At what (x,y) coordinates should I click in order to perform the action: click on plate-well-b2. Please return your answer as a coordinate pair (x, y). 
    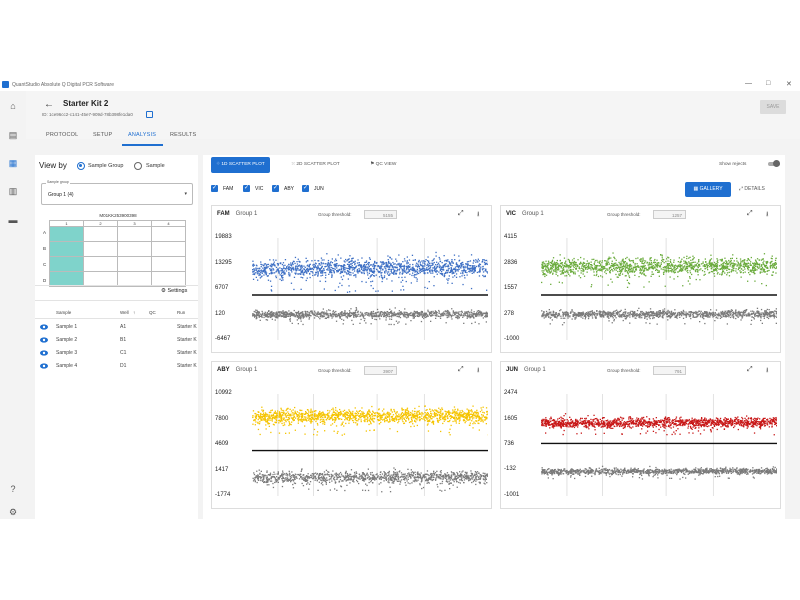
    Looking at the image, I should click on (100, 249).